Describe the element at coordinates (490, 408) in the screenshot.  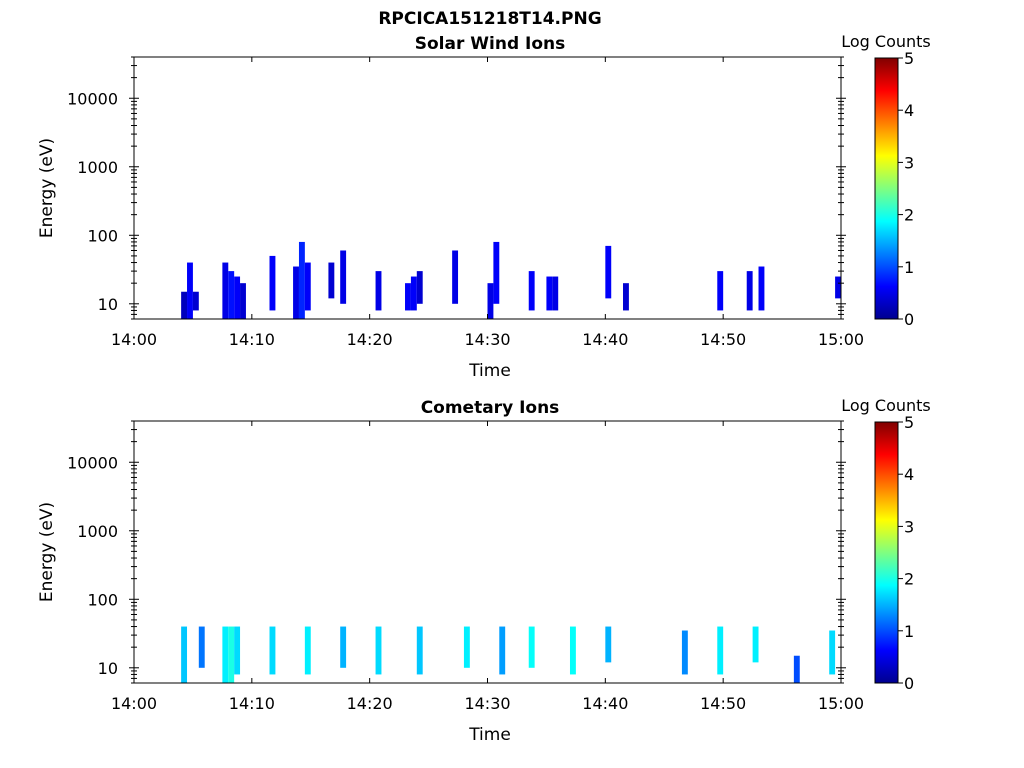
I see `panel-title: Cometary Ions` at that location.